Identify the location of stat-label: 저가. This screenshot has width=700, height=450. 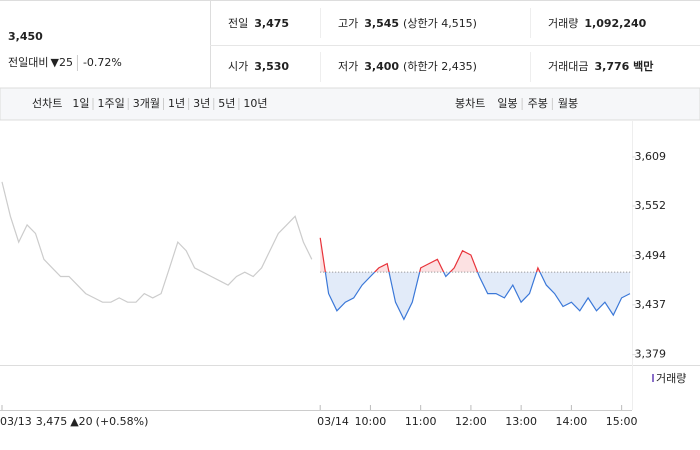
(348, 66).